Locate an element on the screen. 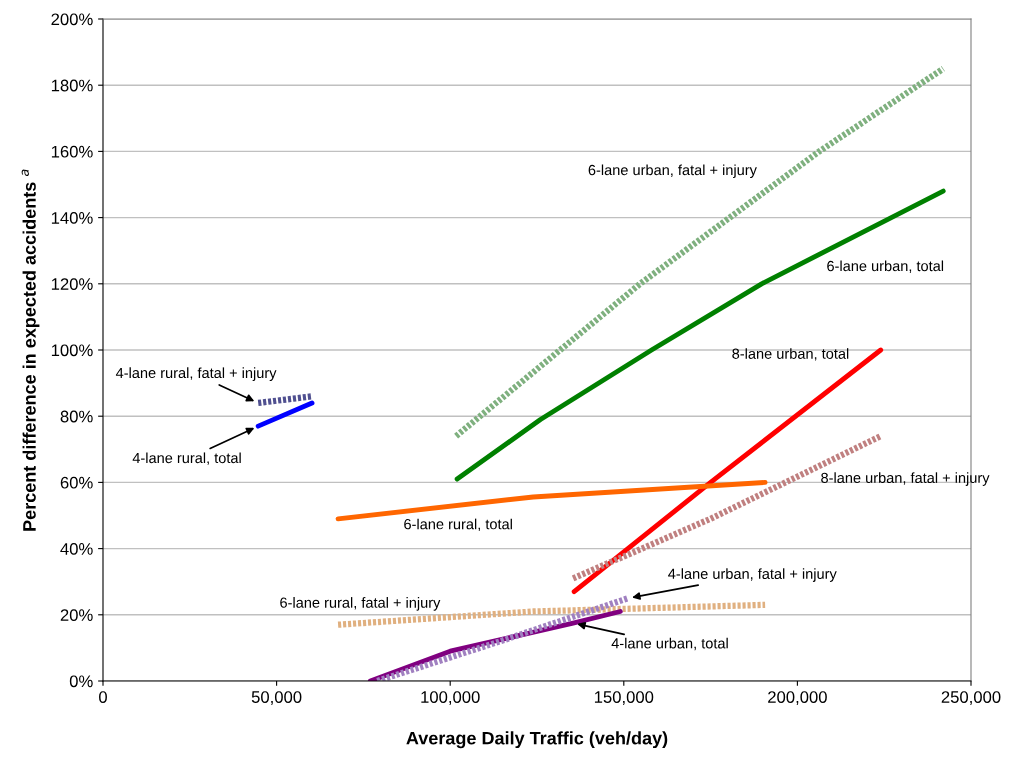  y-axis-title: Percent difference in expected accidents $^{a}$ is located at coordinates (30, 350).